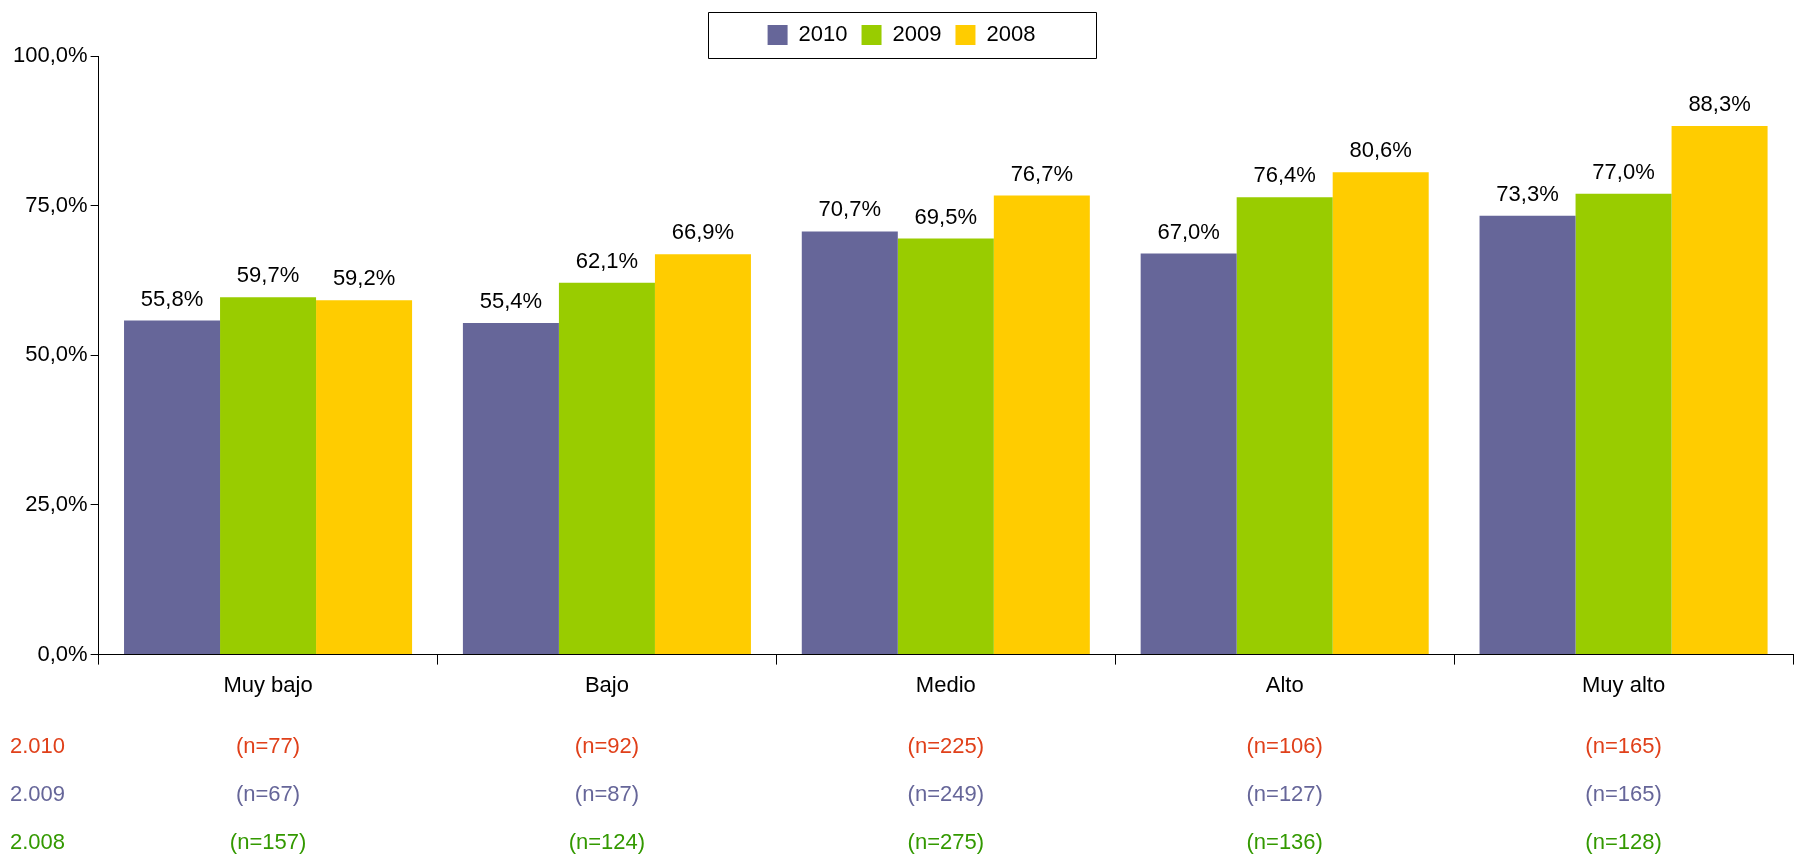 This screenshot has width=1803, height=861. What do you see at coordinates (38, 794) in the screenshot?
I see `text: 2.009` at bounding box center [38, 794].